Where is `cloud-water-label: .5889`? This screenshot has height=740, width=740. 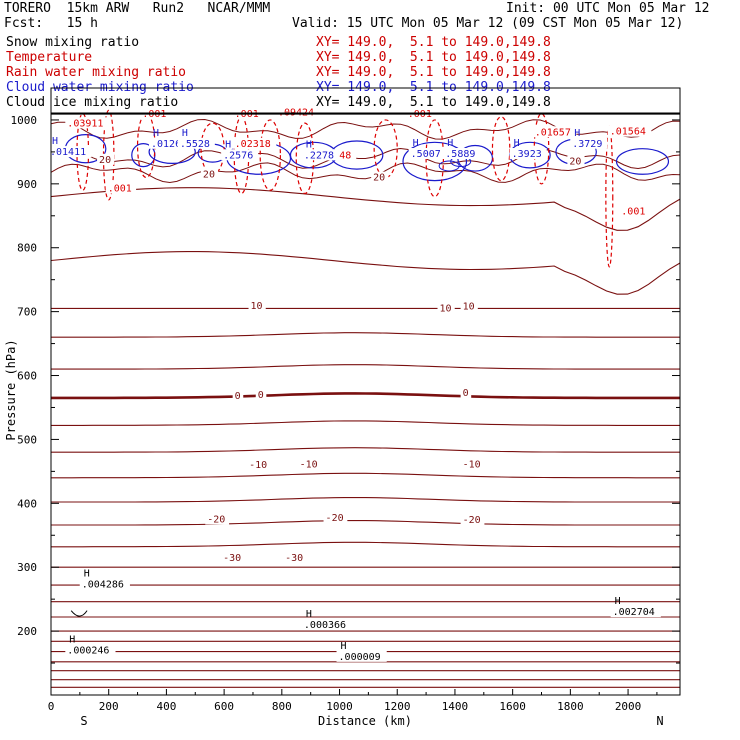
cloud-water-label: .5889 is located at coordinates (460, 154).